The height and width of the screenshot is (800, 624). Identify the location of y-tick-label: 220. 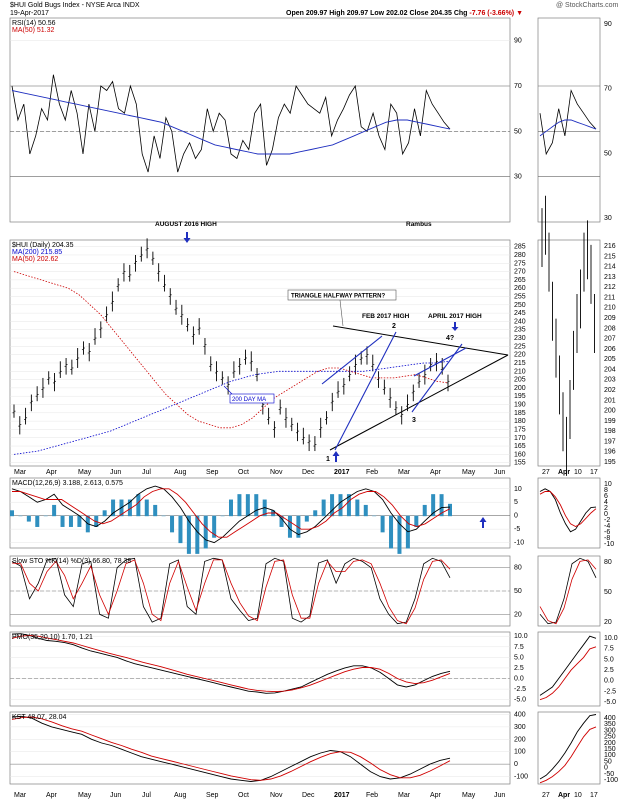
(520, 355).